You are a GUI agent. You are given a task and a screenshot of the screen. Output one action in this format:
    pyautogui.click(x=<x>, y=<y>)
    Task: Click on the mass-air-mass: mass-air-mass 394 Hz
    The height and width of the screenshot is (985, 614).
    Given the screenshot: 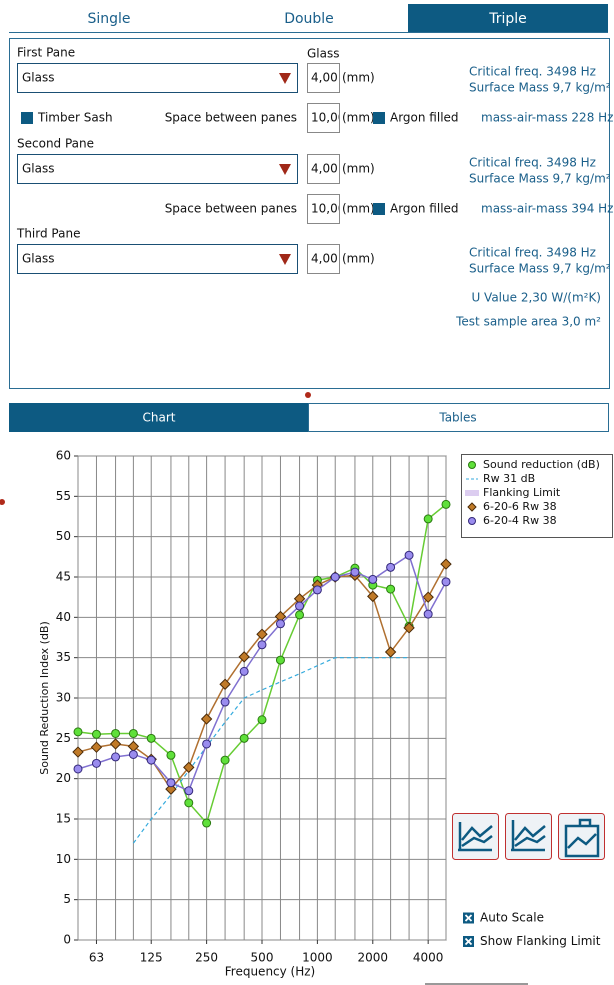 What is the action you would take?
    pyautogui.click(x=547, y=209)
    